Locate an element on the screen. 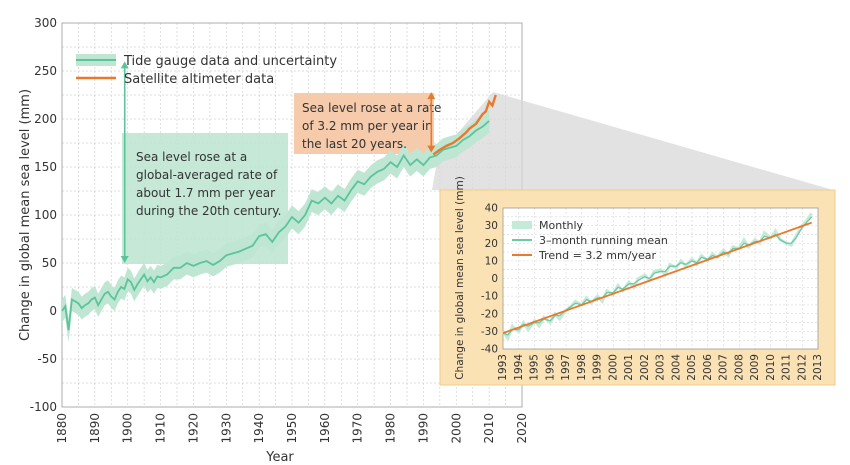  main-y-tick-label: 150 is located at coordinates (45, 167).